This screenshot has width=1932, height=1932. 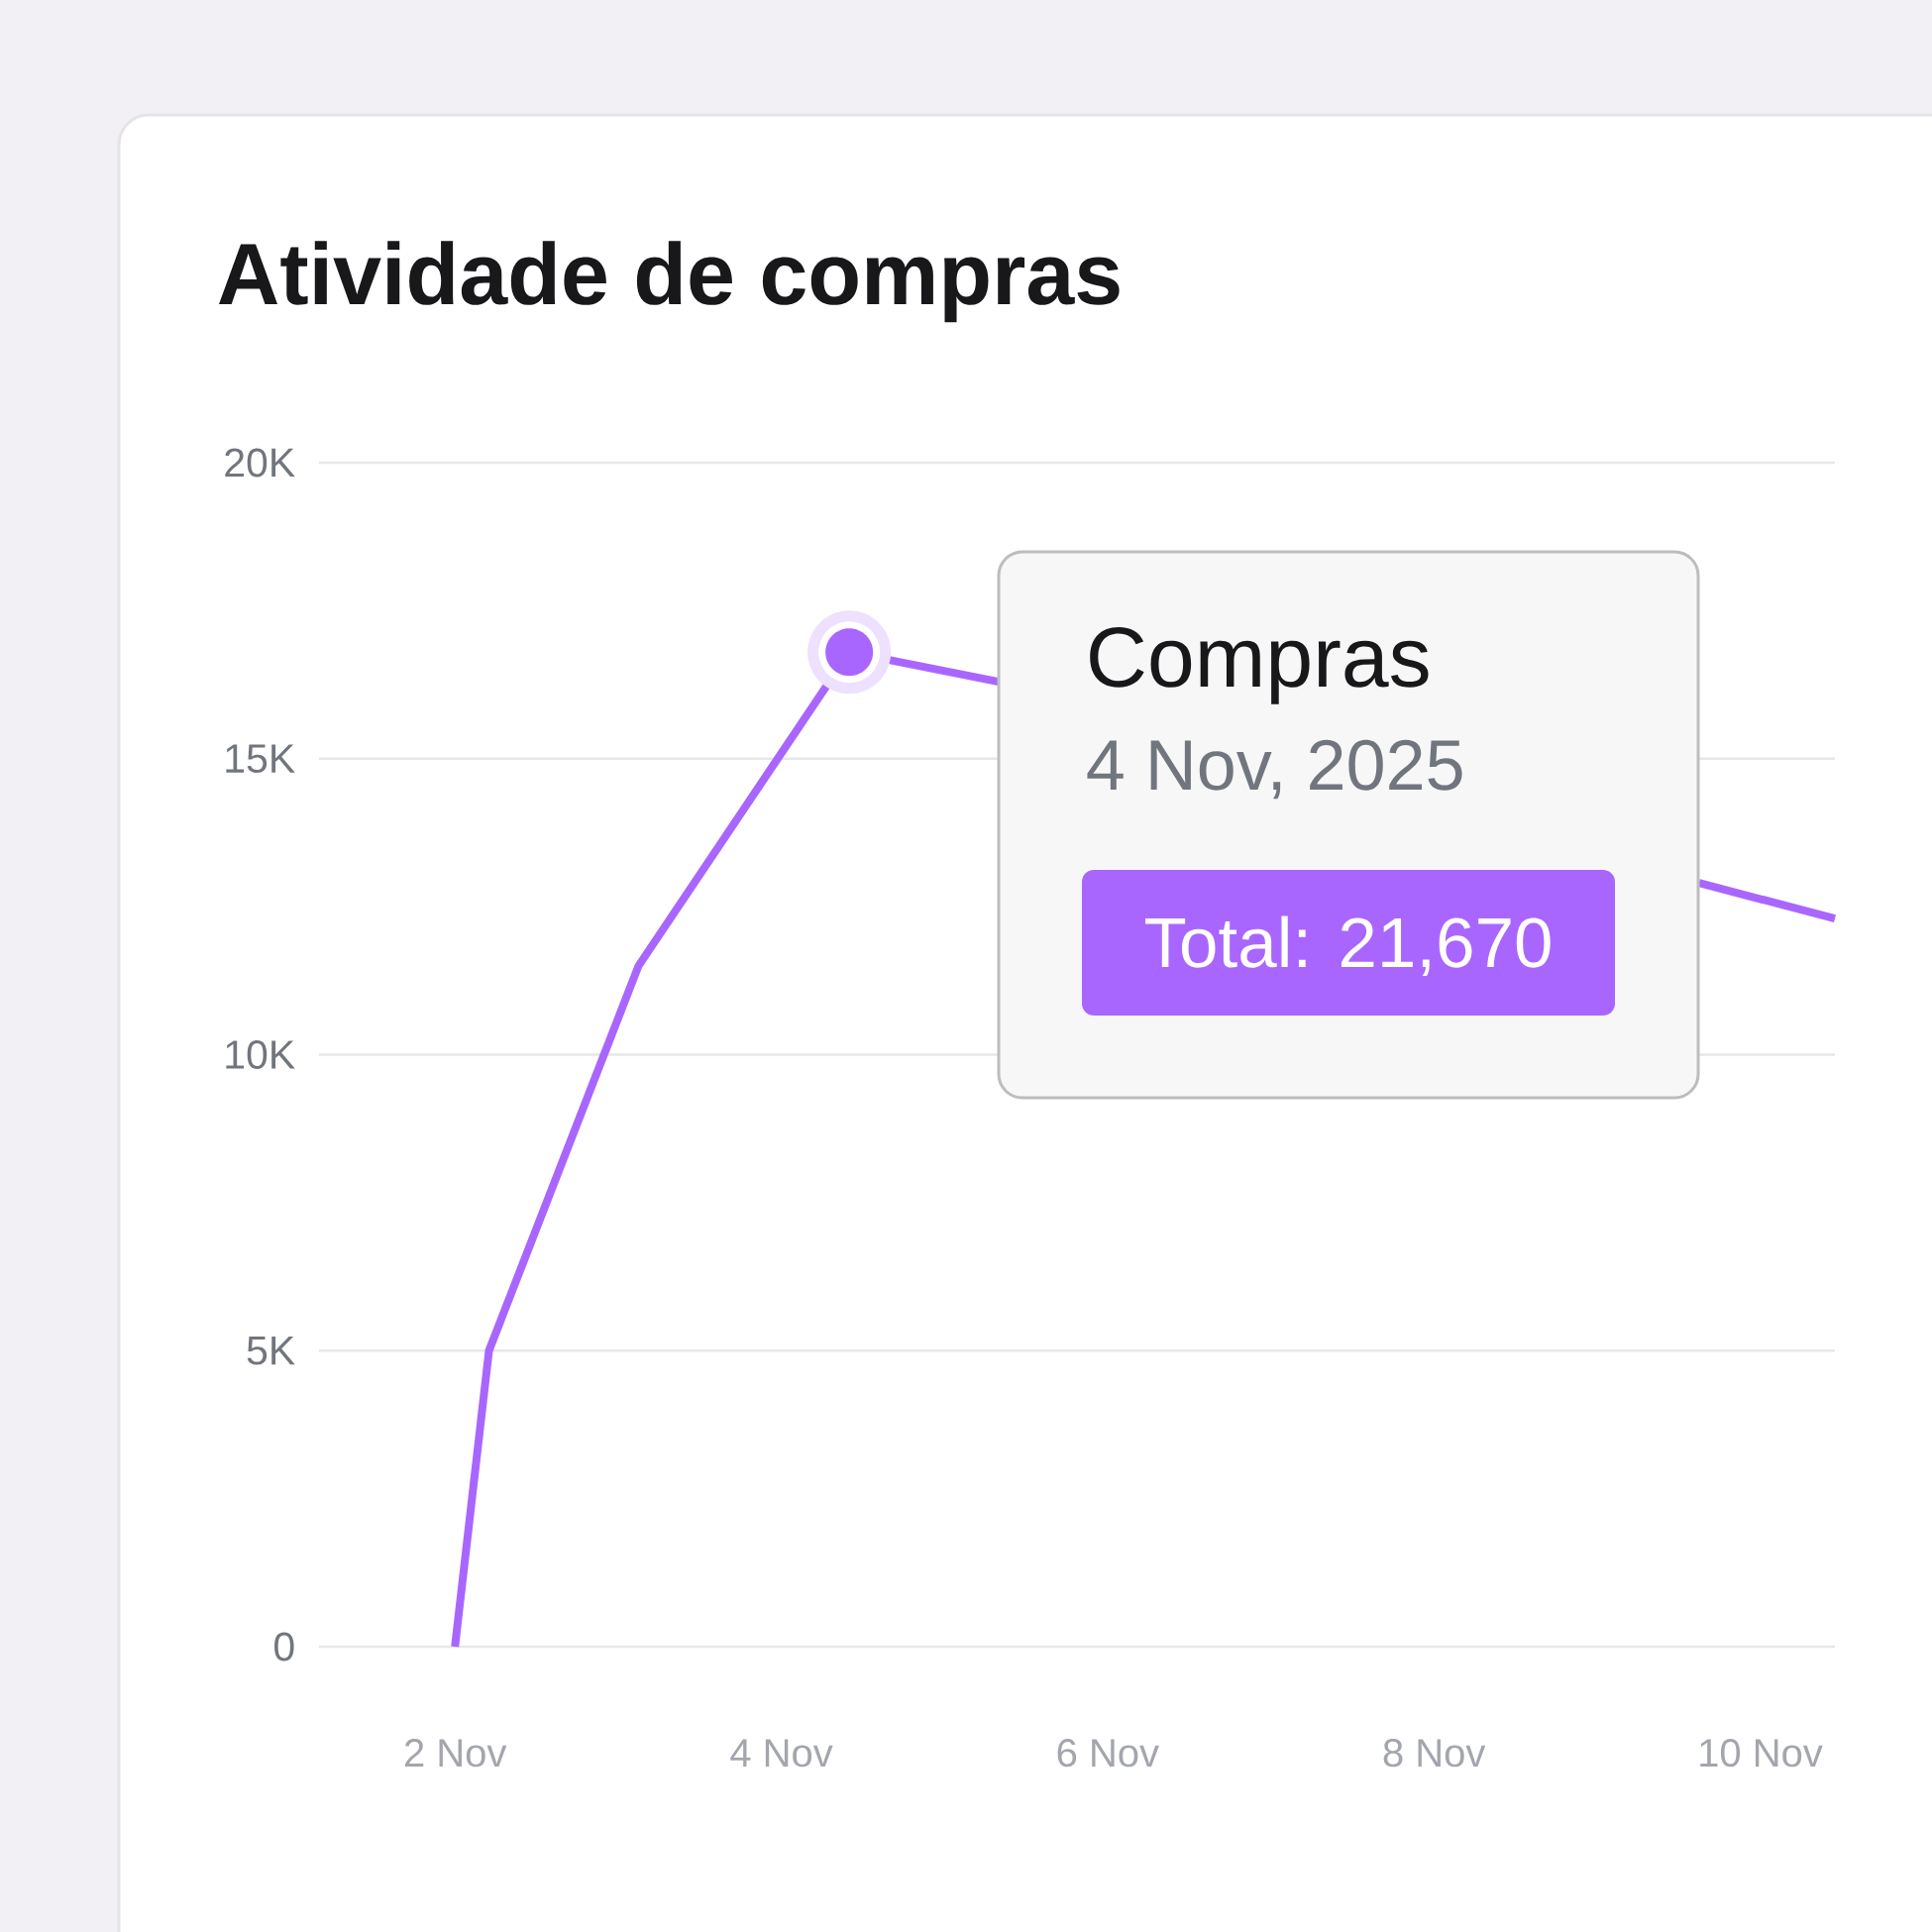 What do you see at coordinates (271, 1351) in the screenshot?
I see `y-tick-label: 5K` at bounding box center [271, 1351].